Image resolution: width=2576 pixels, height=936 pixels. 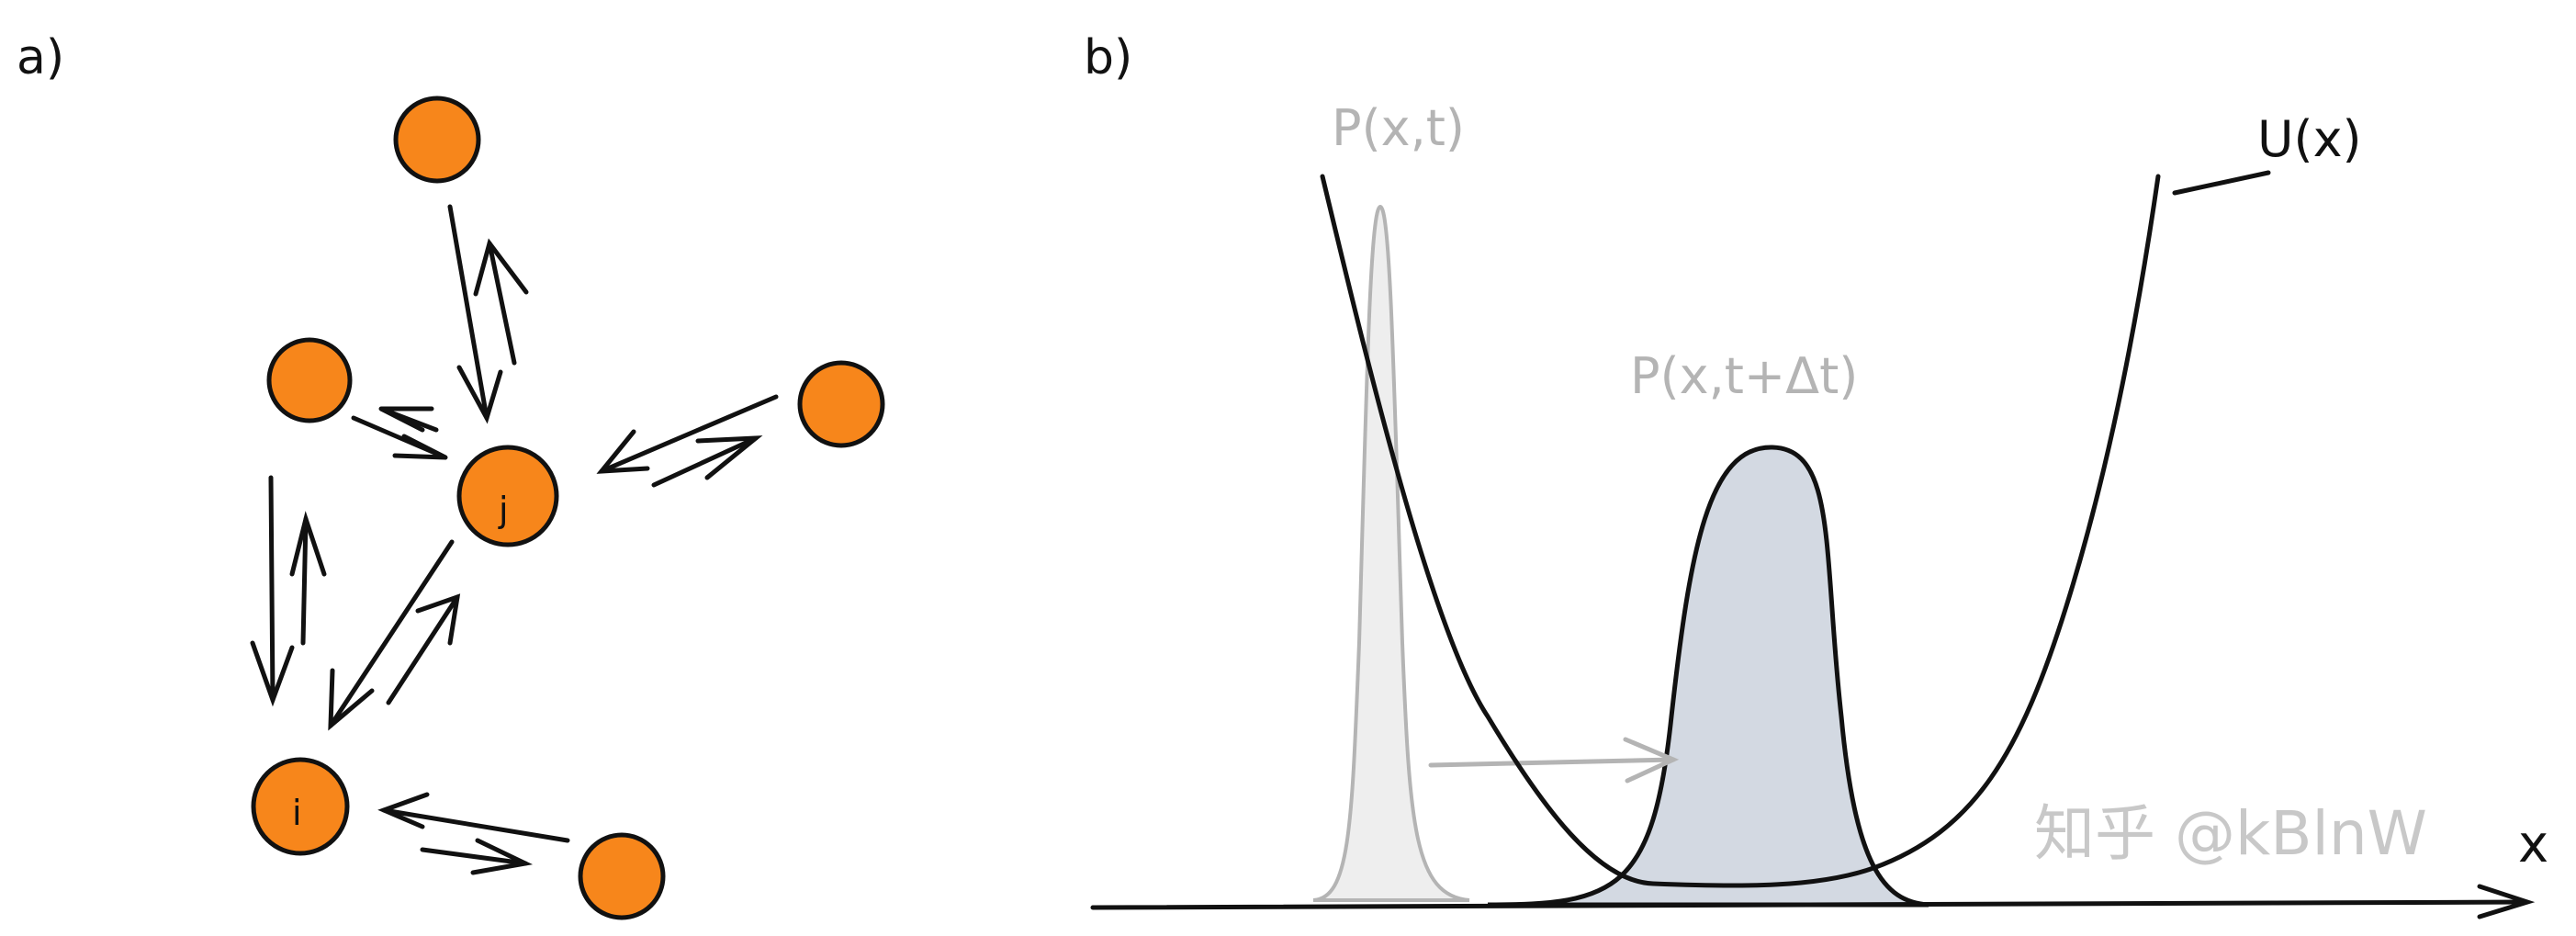 I want to click on initial-distribution-curve, so click(x=1391, y=553).